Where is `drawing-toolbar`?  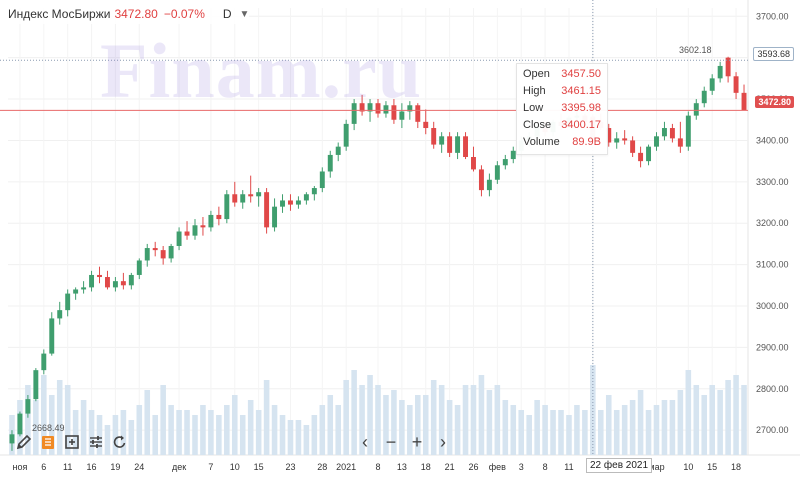
drawing-toolbar is located at coordinates (72, 442).